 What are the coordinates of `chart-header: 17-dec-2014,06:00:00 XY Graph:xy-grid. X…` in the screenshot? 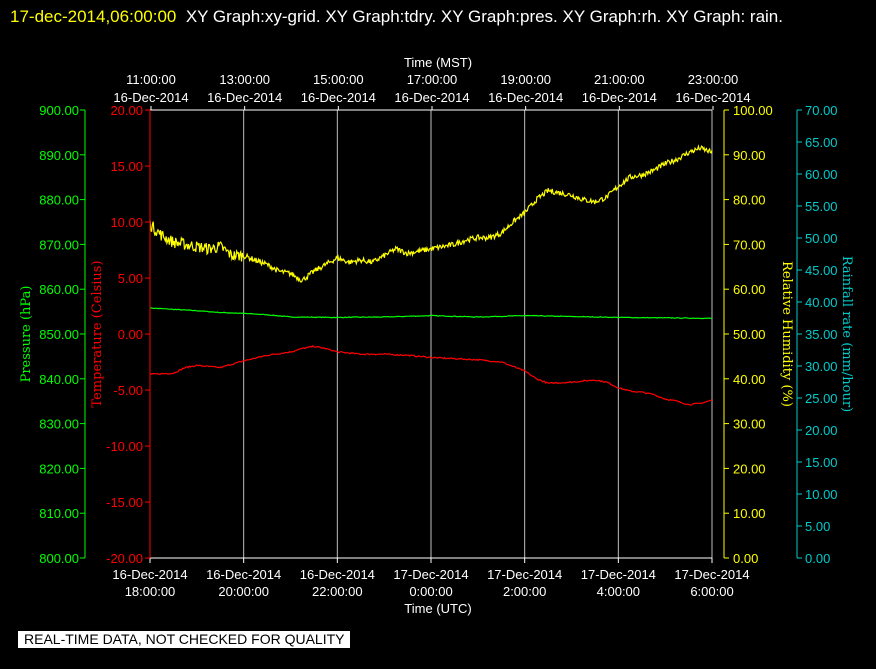 It's located at (440, 17).